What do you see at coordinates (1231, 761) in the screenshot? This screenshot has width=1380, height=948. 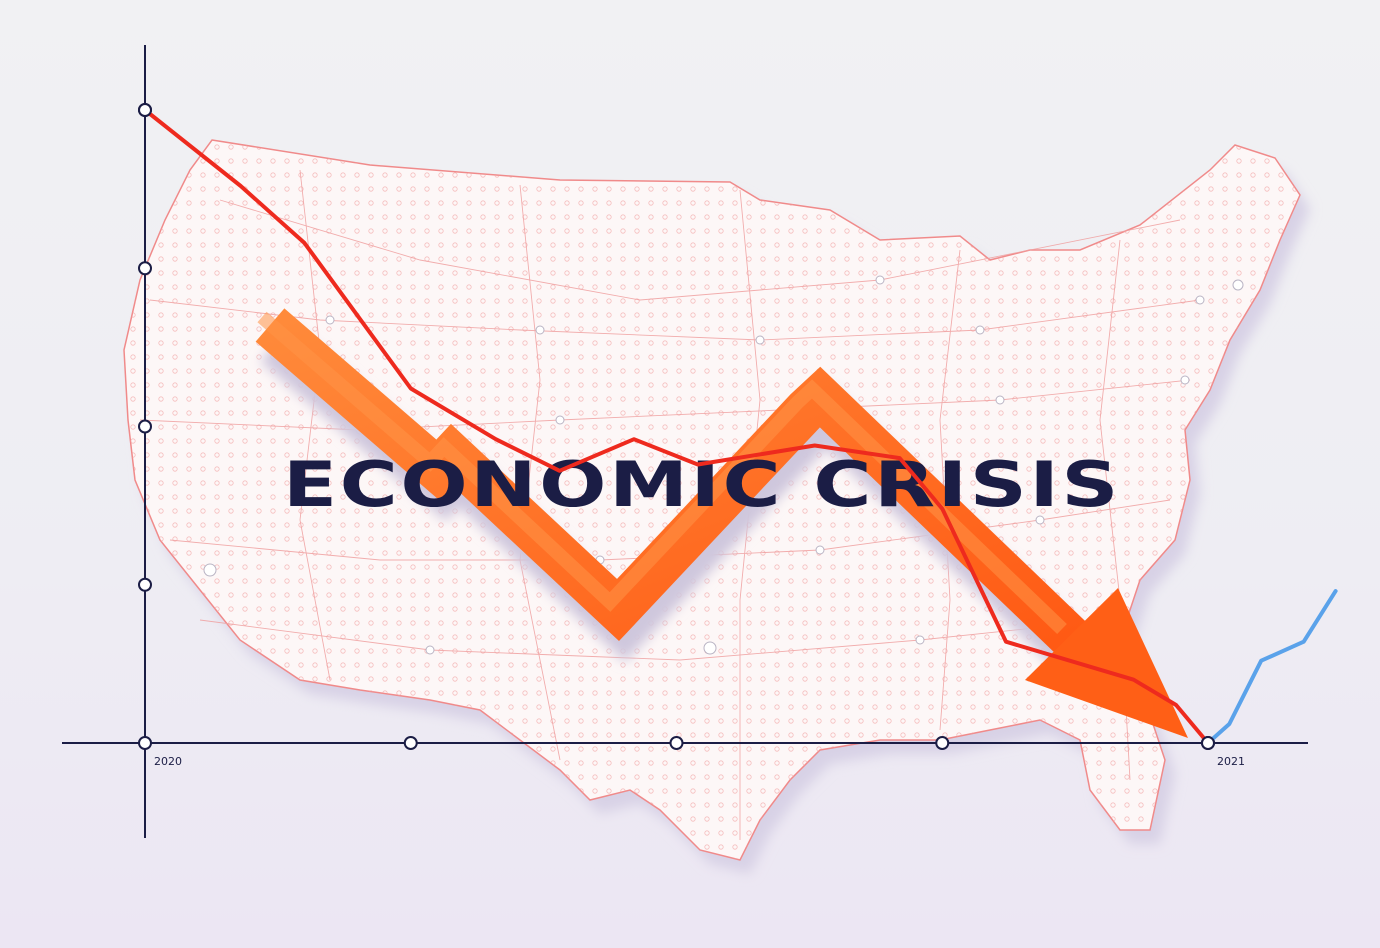 I see `x-tick-label: 2021` at bounding box center [1231, 761].